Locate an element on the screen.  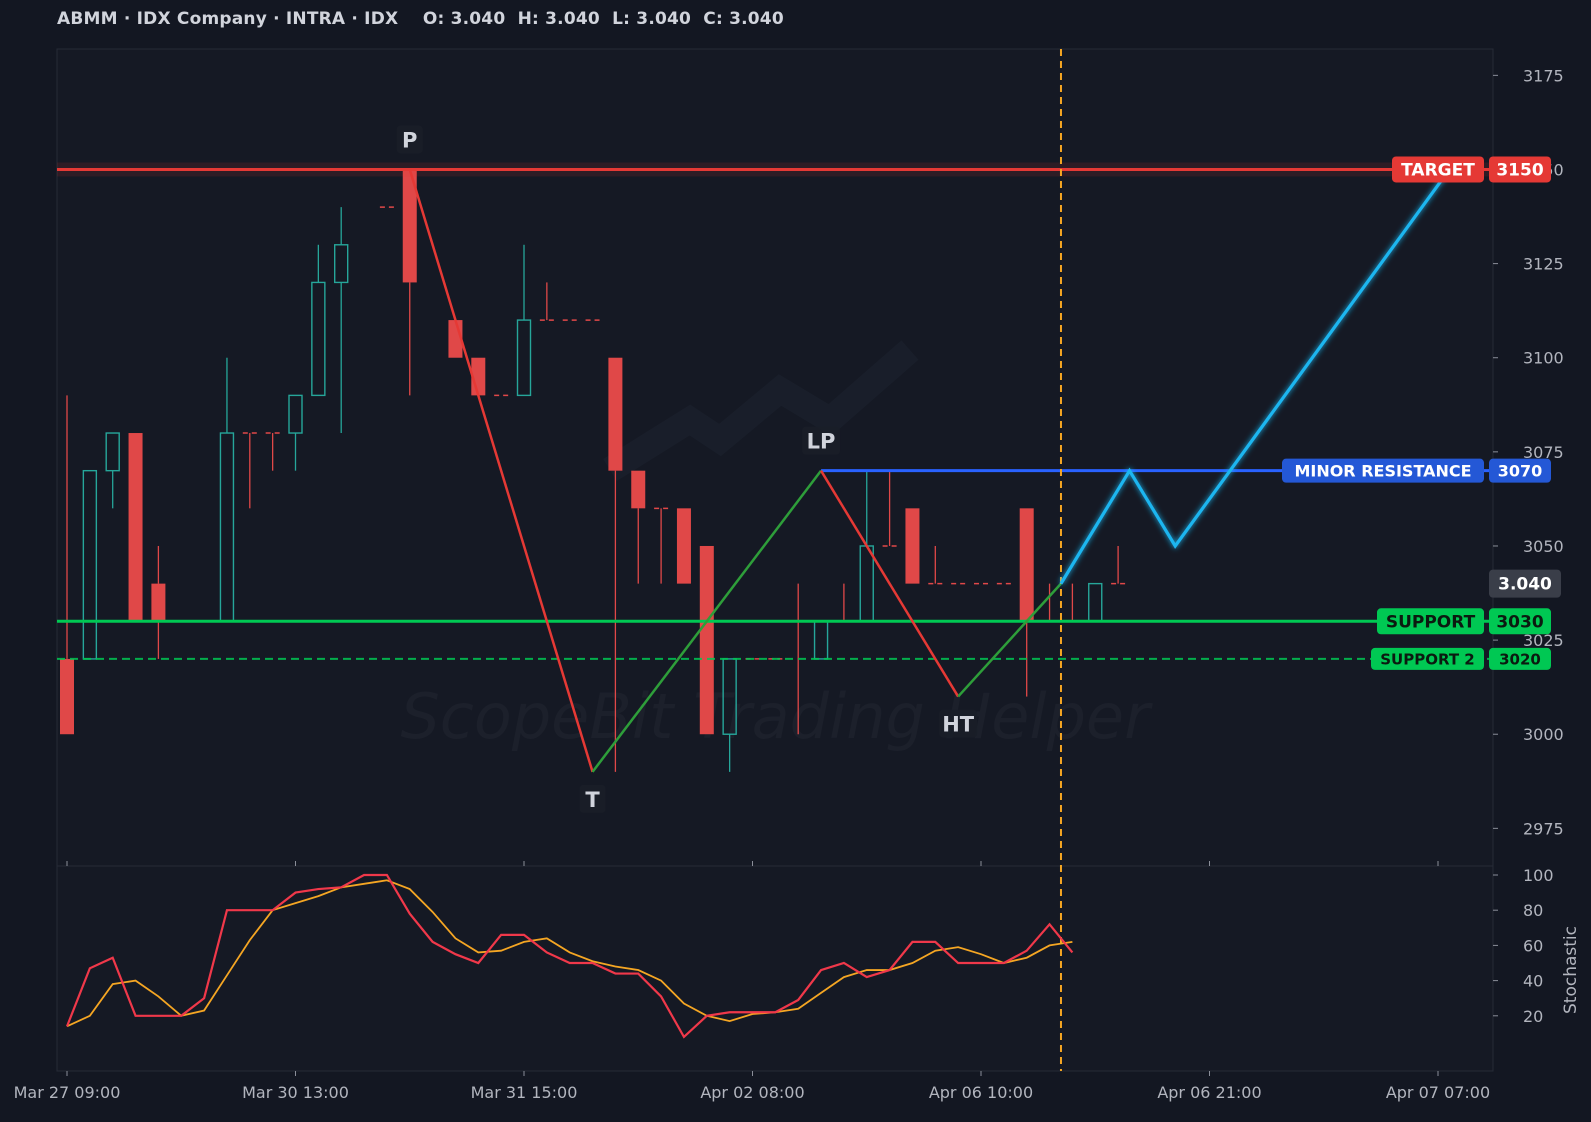
stoch-tick-label: 20 is located at coordinates (1533, 1016).